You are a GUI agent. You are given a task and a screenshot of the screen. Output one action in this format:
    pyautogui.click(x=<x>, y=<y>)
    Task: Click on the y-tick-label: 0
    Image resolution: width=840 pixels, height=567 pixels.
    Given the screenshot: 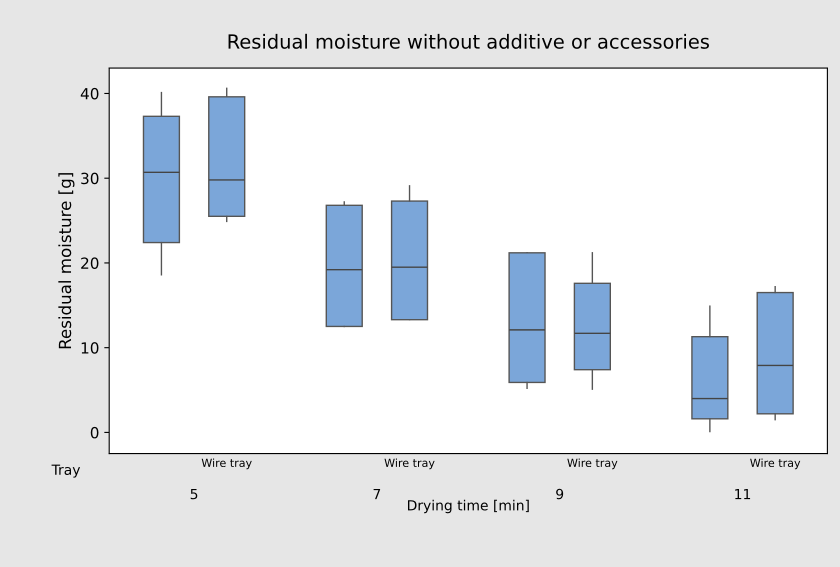 What is the action you would take?
    pyautogui.click(x=94, y=432)
    